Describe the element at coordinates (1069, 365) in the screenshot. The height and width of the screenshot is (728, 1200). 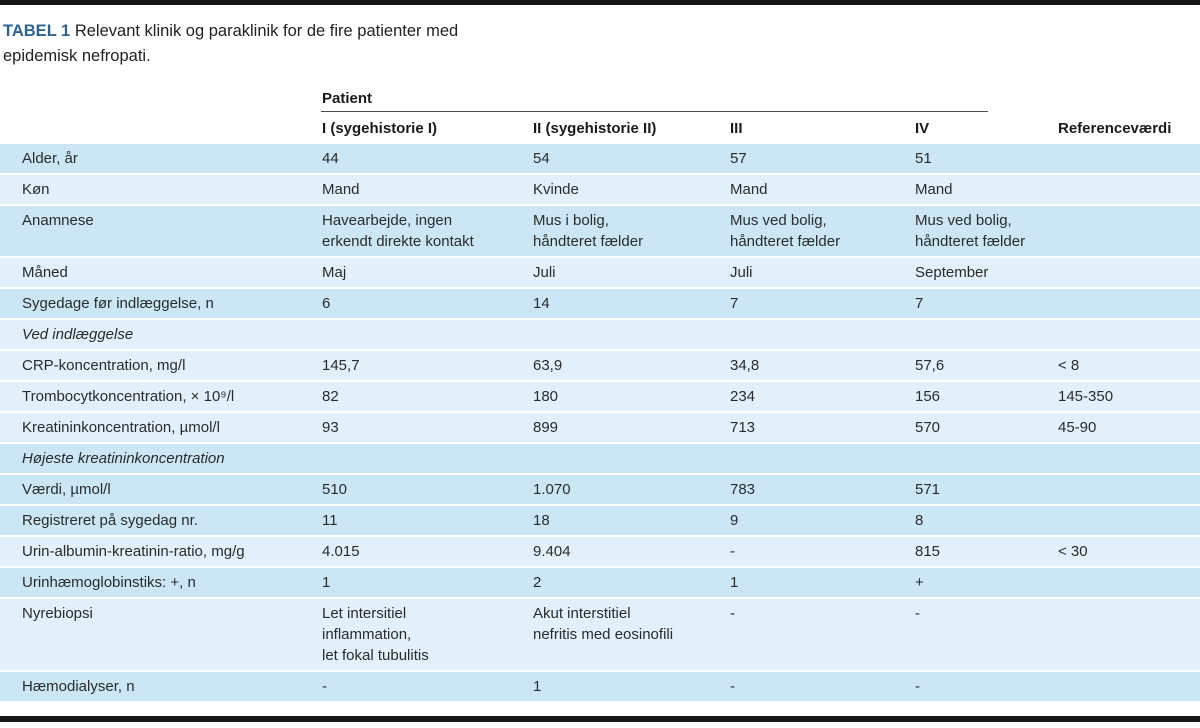
I see `cell: < 8` at that location.